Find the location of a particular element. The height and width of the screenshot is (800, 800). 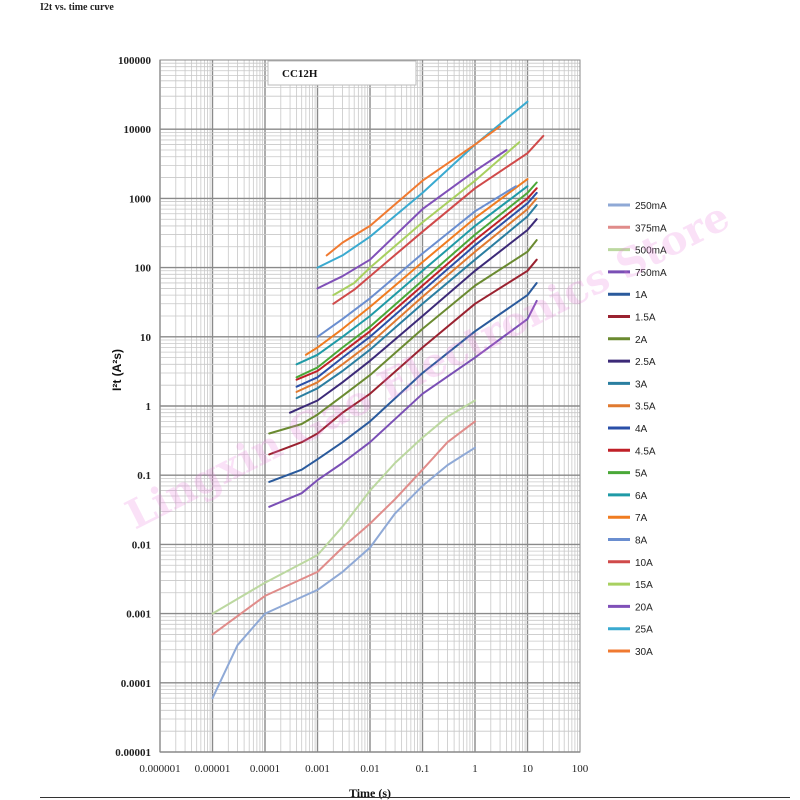

series-line-1.5A is located at coordinates (403, 357).